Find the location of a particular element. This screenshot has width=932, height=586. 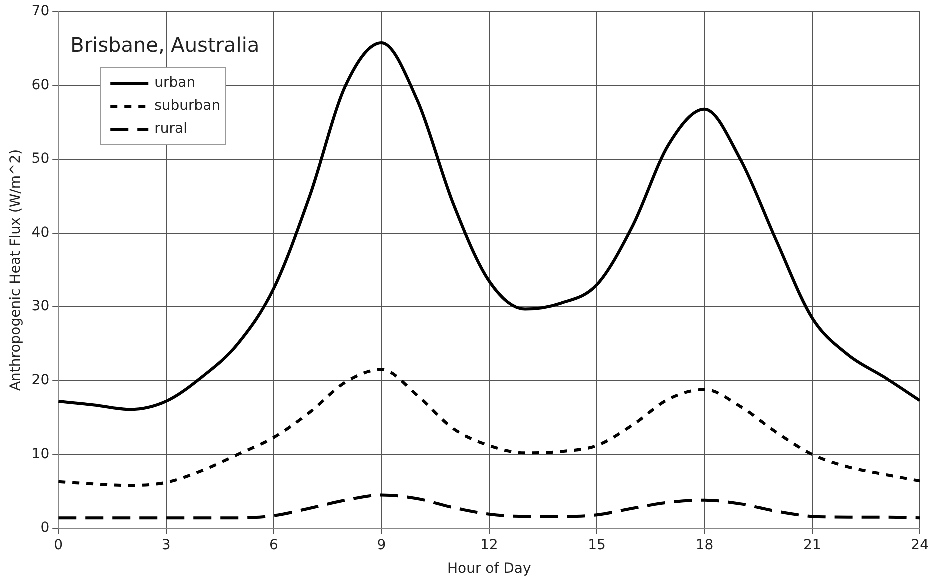

x-tick-label: 18 is located at coordinates (705, 545).